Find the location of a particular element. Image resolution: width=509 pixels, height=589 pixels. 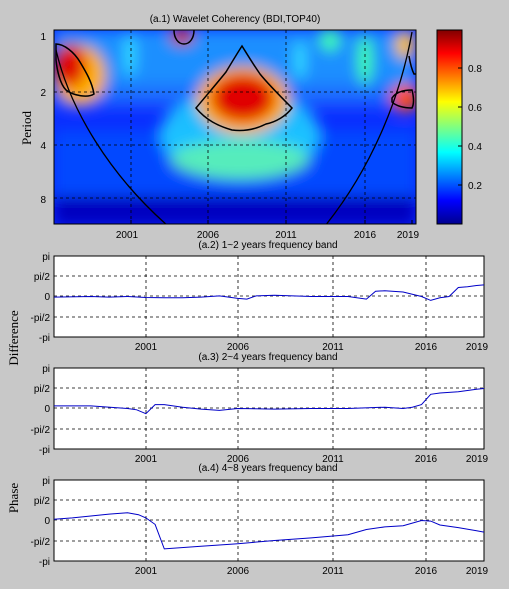

coherency-xtick-label: 2006 is located at coordinates (208, 235).